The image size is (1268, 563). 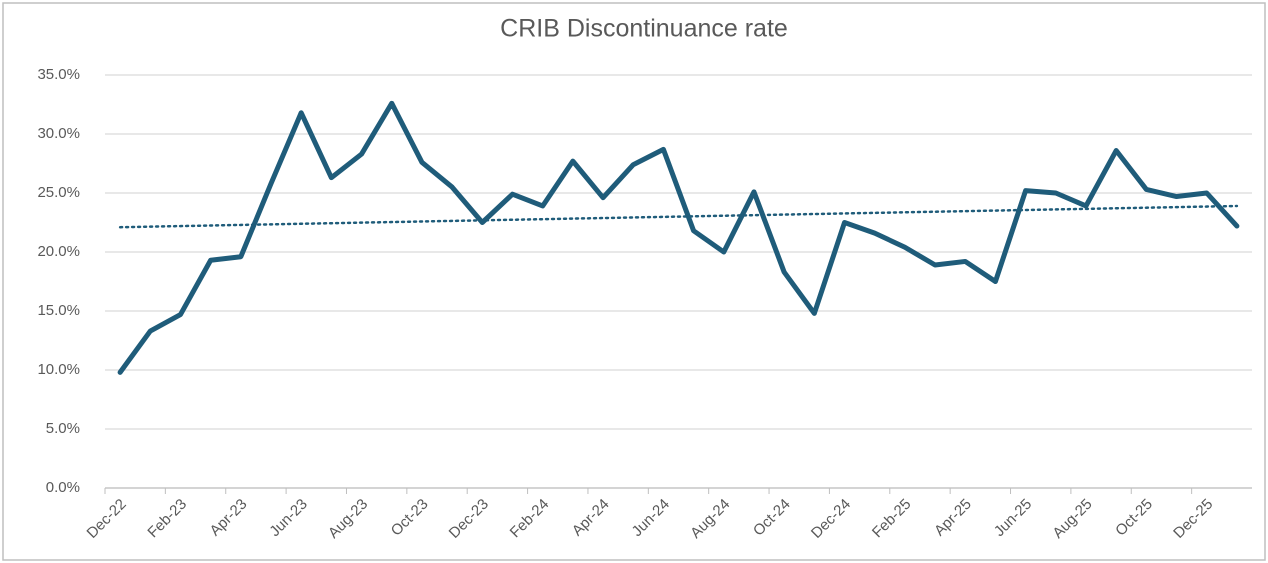 What do you see at coordinates (63, 428) in the screenshot?
I see `y-tick-label: 5.0%` at bounding box center [63, 428].